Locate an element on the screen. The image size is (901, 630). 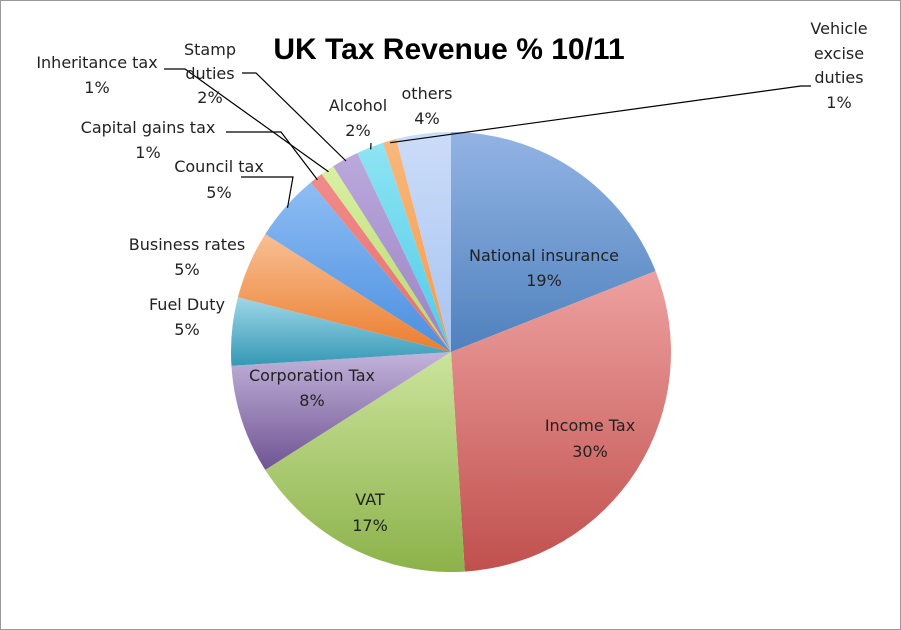
leader-line-council-tax is located at coordinates (267, 192).